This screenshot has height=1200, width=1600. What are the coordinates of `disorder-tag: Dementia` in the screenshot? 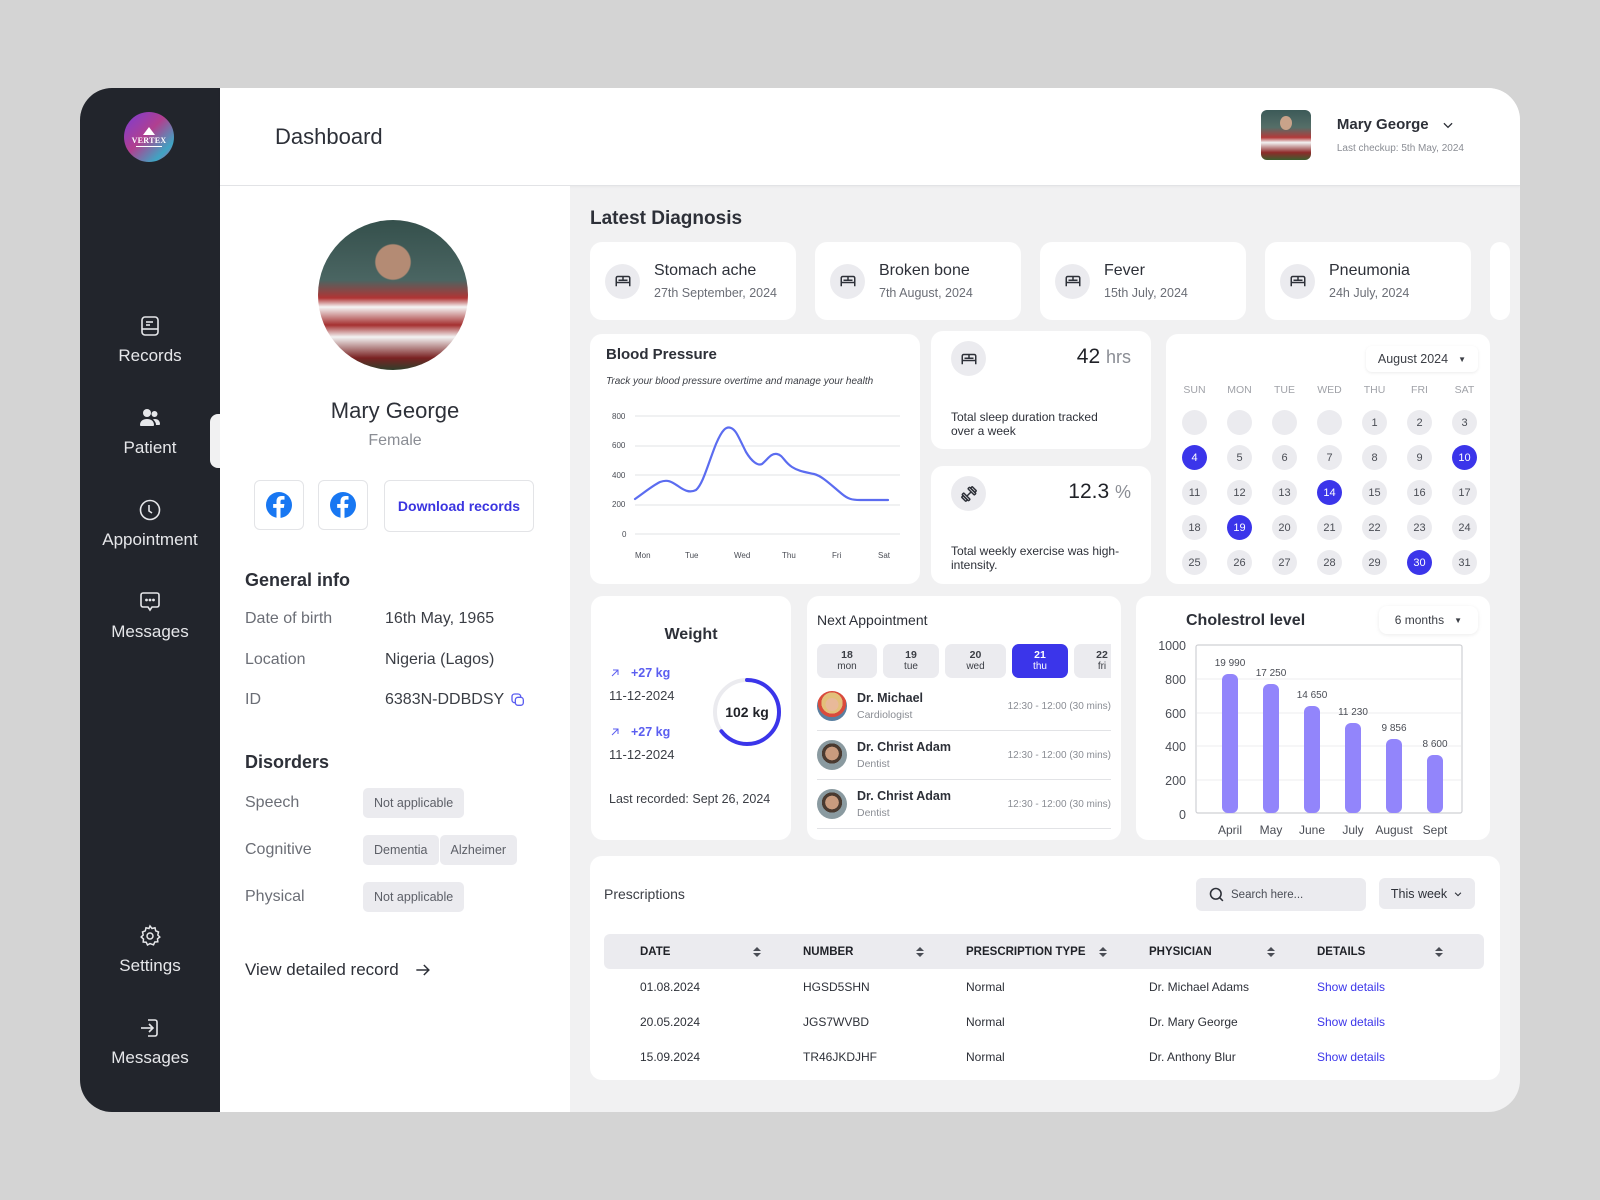 It's located at (401, 850).